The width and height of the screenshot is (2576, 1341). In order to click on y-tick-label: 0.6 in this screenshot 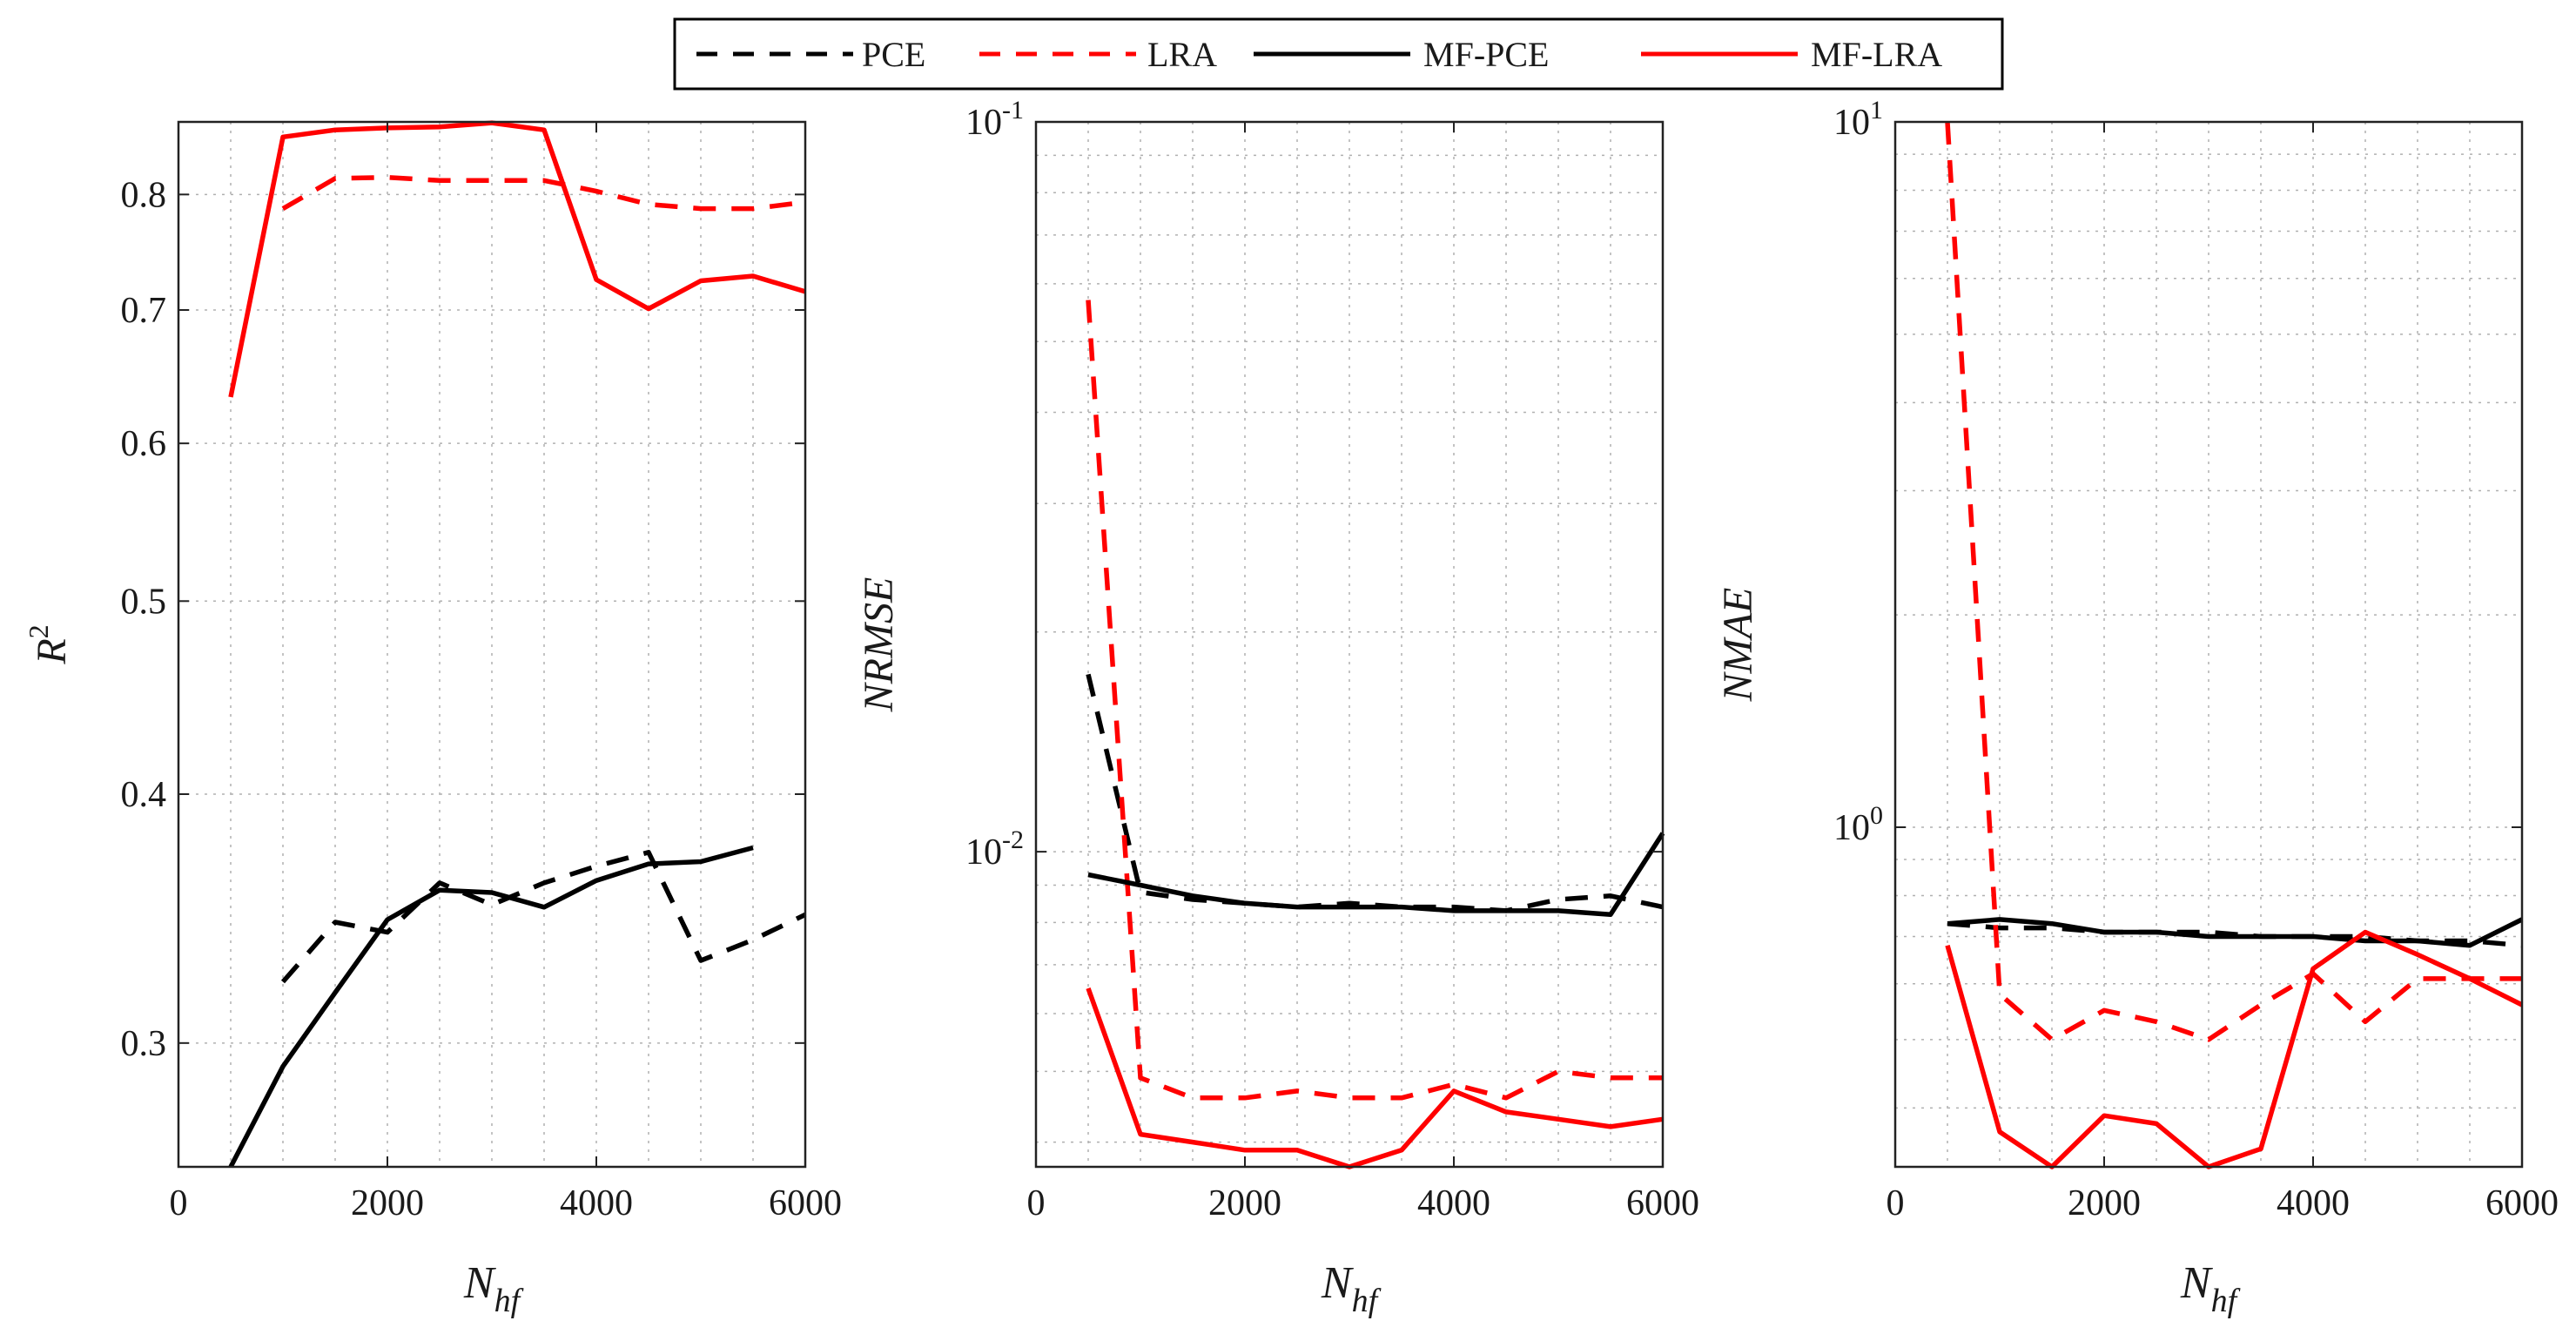, I will do `click(144, 444)`.